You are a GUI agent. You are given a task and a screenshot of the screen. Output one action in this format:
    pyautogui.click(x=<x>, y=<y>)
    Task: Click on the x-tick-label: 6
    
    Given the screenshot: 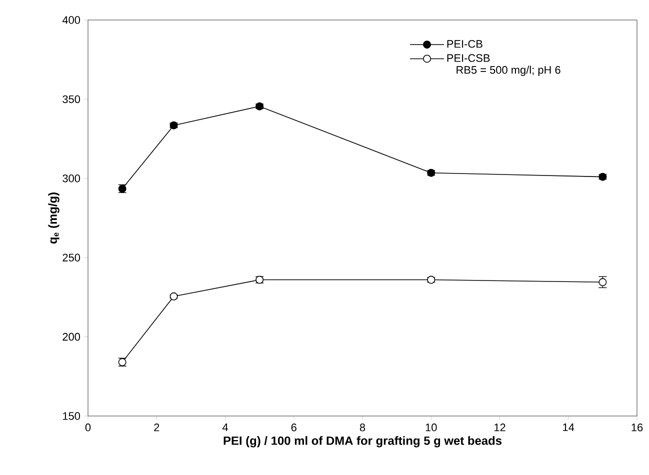 What is the action you would take?
    pyautogui.click(x=293, y=428)
    